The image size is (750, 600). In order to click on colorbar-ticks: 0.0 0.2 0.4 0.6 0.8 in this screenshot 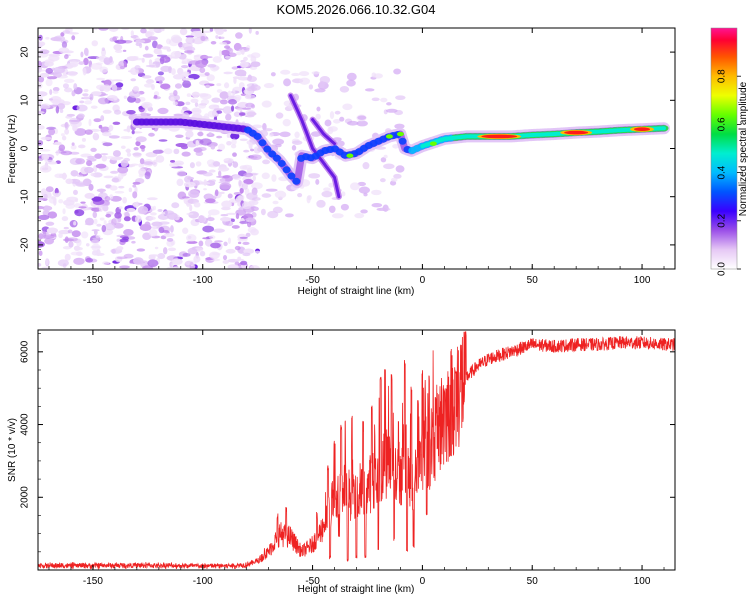, I will do `click(729, 172)`.